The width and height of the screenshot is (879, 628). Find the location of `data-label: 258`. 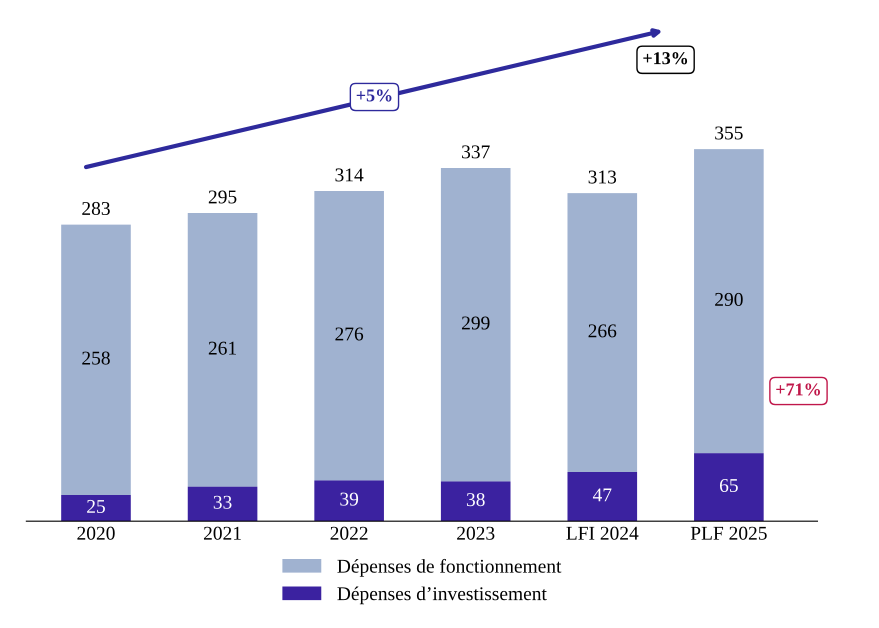

data-label: 258 is located at coordinates (96, 358).